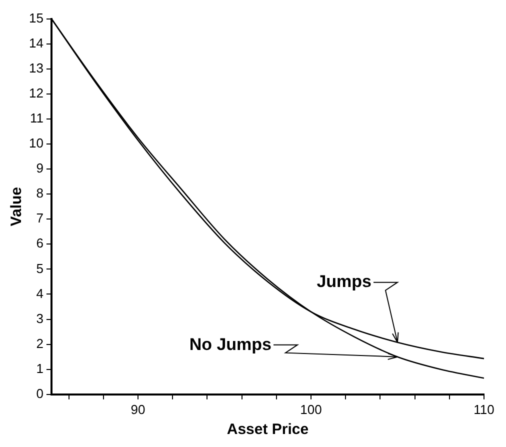 Image resolution: width=506 pixels, height=447 pixels. Describe the element at coordinates (484, 409) in the screenshot. I see `x-tick-label: 110` at that location.